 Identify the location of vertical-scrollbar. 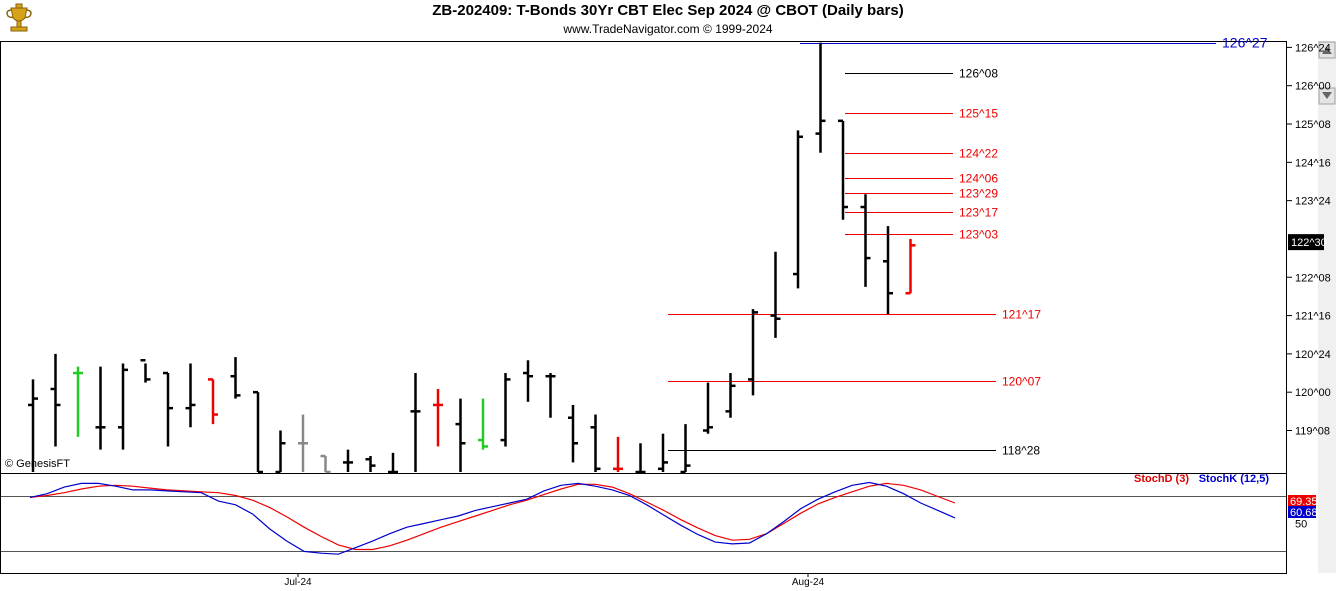
(1327, 307).